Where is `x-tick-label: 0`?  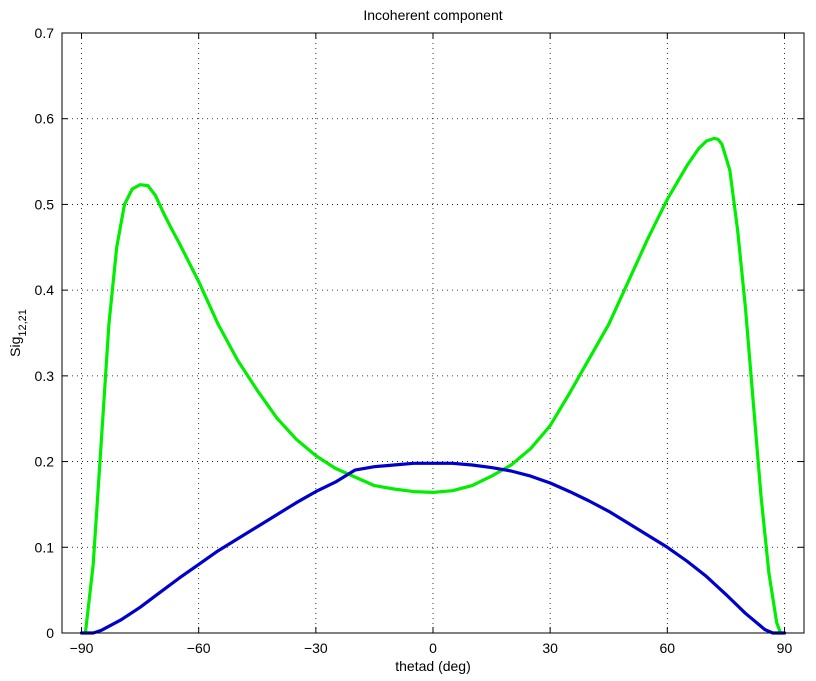 x-tick-label: 0 is located at coordinates (433, 648).